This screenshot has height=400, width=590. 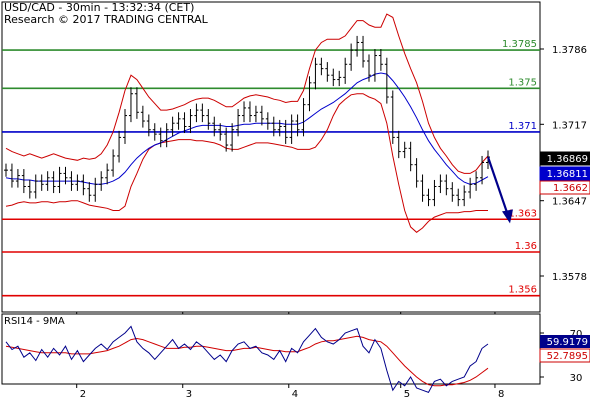 What do you see at coordinates (522, 126) in the screenshot?
I see `level-label-2: 1.371` at bounding box center [522, 126].